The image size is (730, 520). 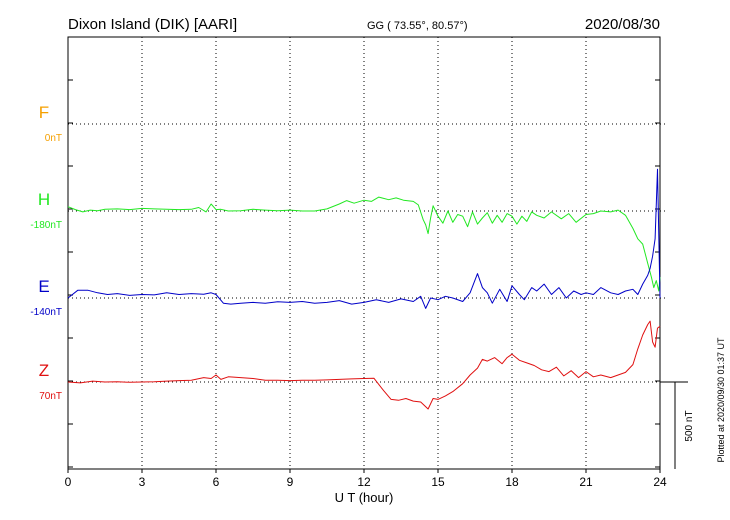 What do you see at coordinates (46, 225) in the screenshot?
I see `series-baseline-h: -180nT` at bounding box center [46, 225].